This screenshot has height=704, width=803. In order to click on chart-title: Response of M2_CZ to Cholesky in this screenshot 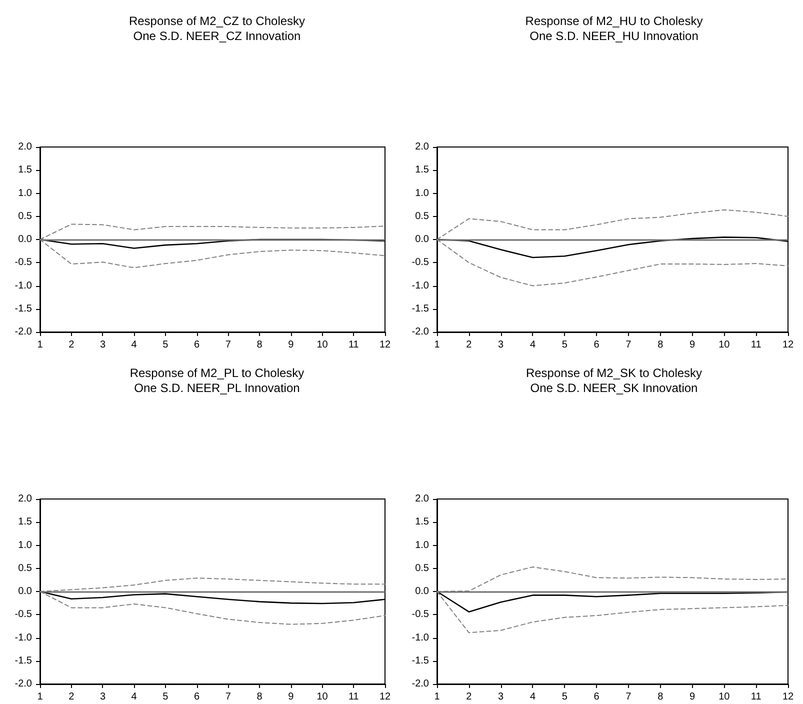, I will do `click(217, 21)`.